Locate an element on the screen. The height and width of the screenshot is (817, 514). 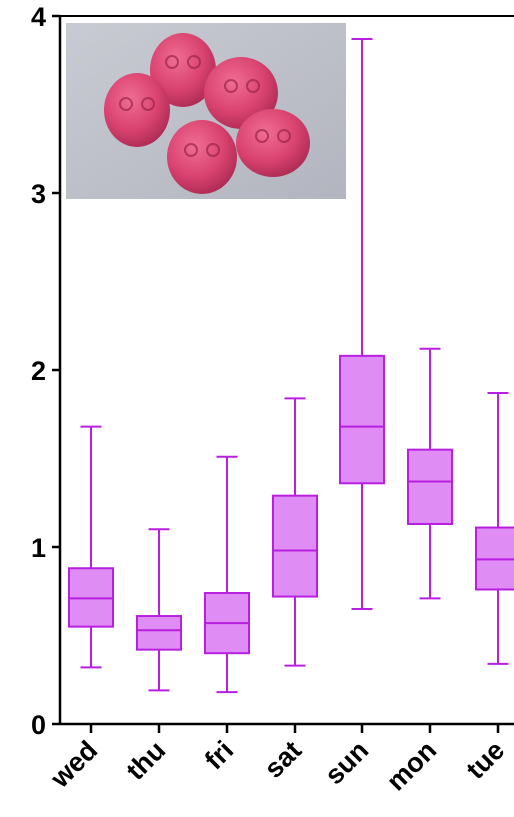
box-thu is located at coordinates (159, 610).